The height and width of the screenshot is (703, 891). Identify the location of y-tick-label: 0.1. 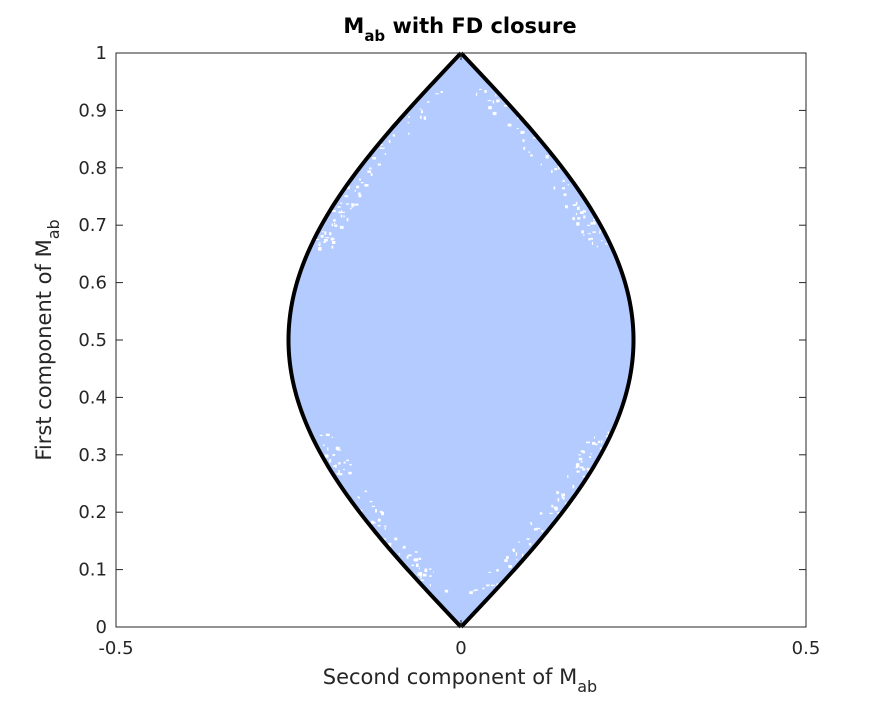
(92, 570).